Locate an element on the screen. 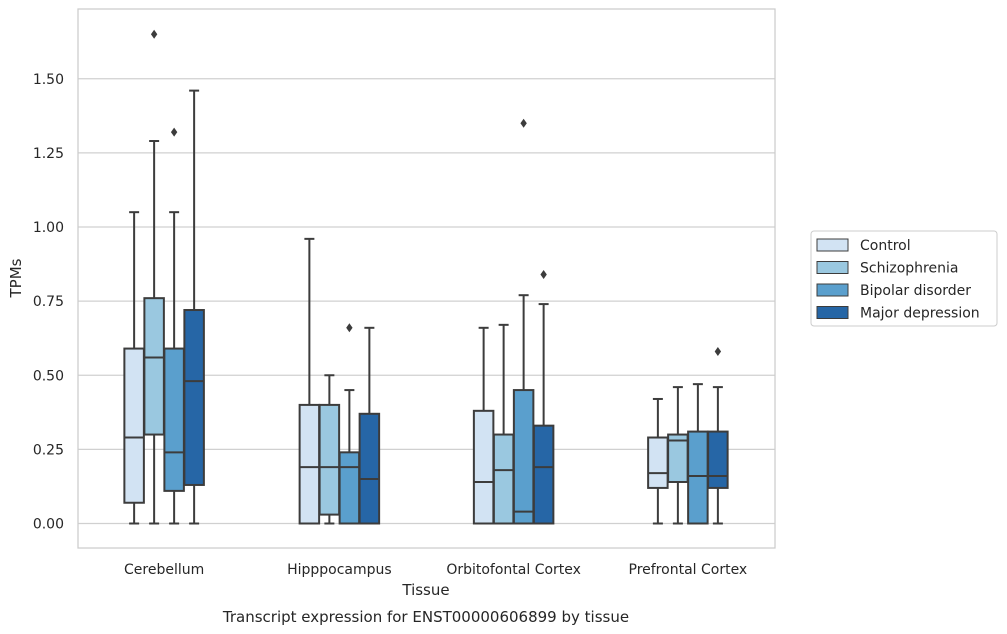 This screenshot has width=1007, height=634. y-tick-labels: 0.00 0.25 0.50 0.75 1.00 1.25 1.50 is located at coordinates (48, 302).